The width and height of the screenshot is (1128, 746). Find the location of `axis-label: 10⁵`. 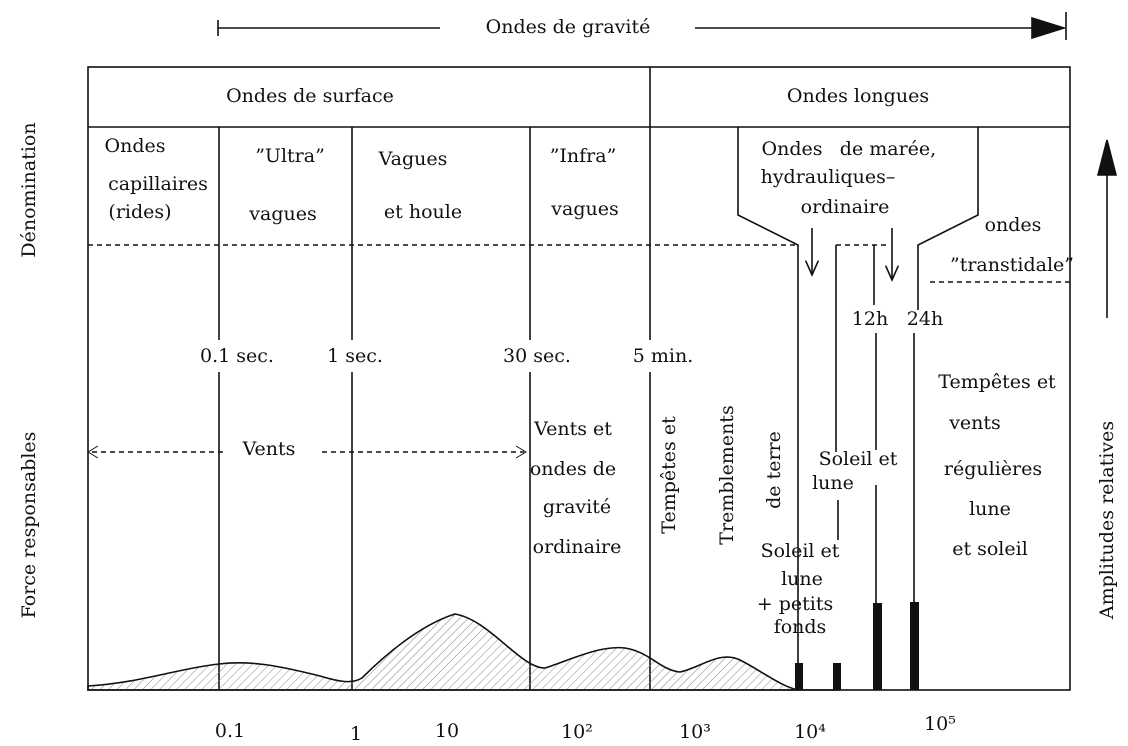

axis-label: 10⁵ is located at coordinates (940, 724).